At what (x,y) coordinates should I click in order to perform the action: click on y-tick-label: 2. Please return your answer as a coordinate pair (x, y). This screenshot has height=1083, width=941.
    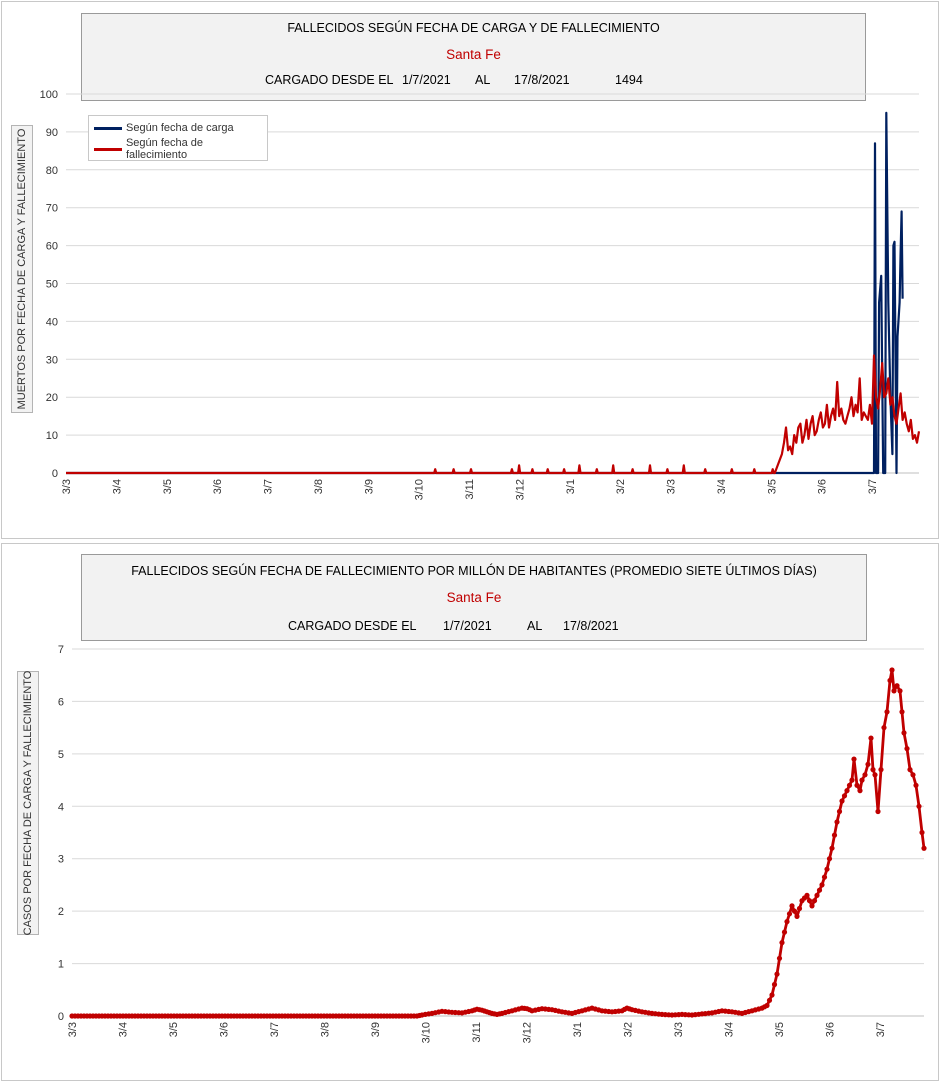
    Looking at the image, I should click on (61, 912).